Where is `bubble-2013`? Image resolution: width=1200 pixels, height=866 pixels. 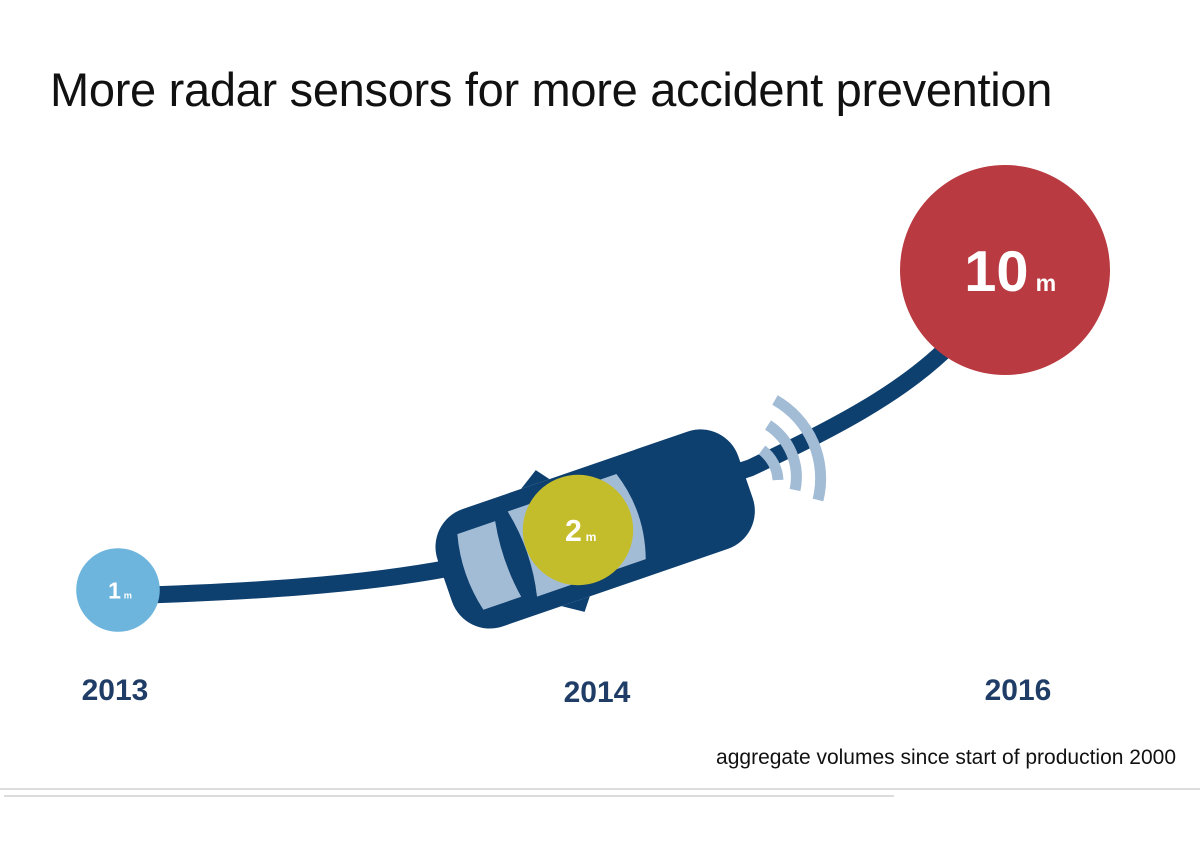 bubble-2013 is located at coordinates (118, 590).